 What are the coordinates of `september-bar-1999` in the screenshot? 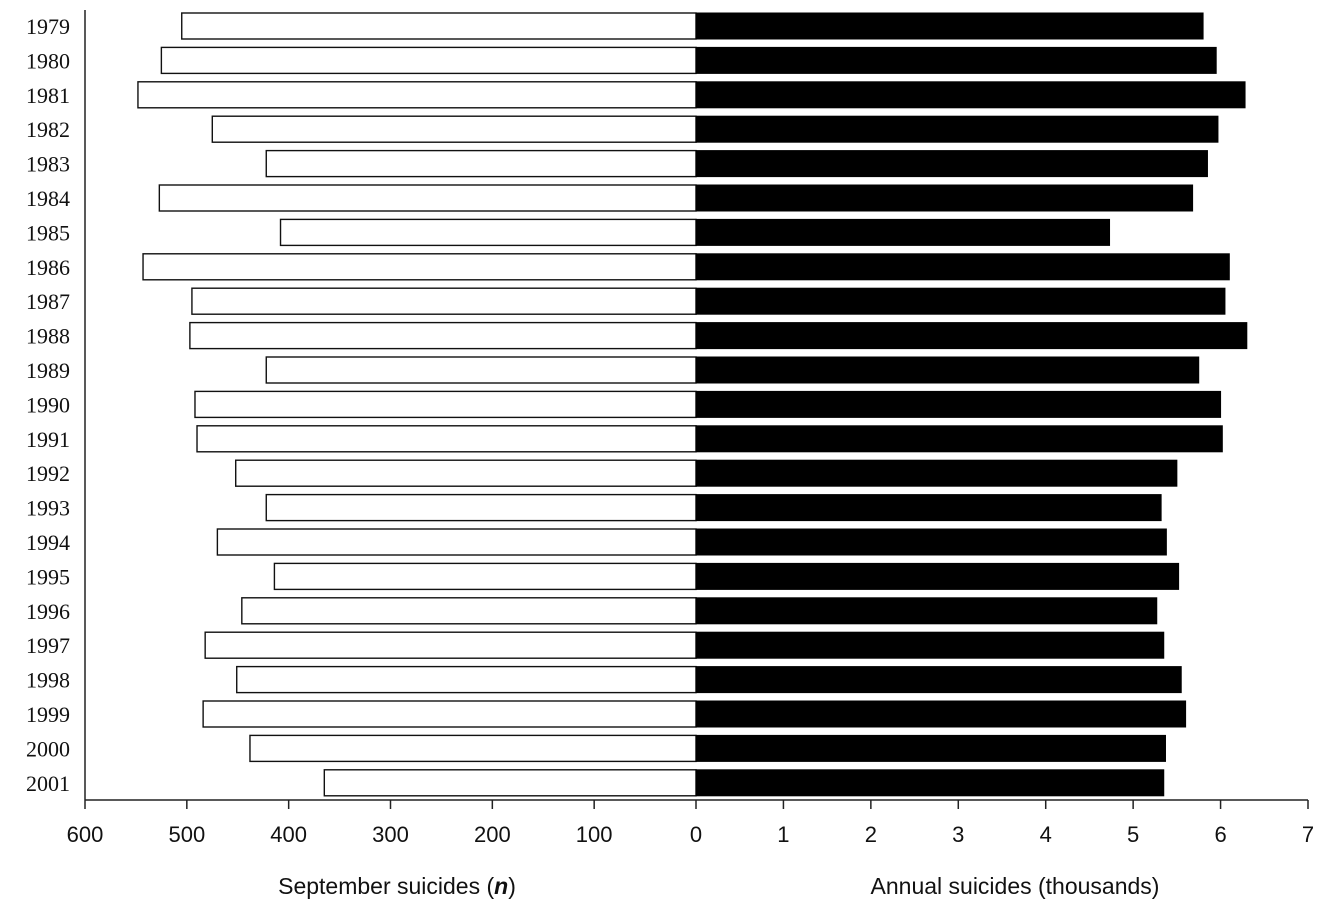 It's located at (449, 714).